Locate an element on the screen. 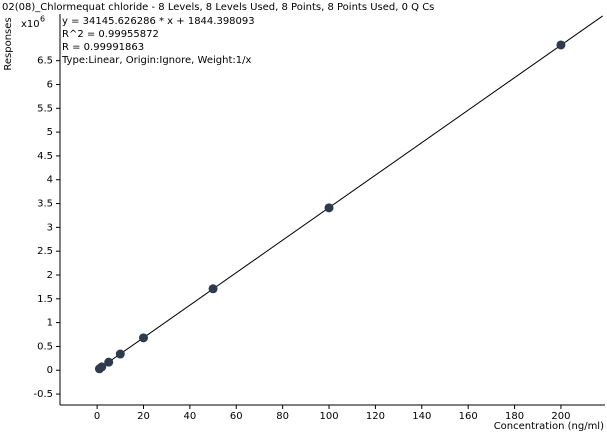 The image size is (607, 435). y-tick-label: 3.5 is located at coordinates (45, 204).